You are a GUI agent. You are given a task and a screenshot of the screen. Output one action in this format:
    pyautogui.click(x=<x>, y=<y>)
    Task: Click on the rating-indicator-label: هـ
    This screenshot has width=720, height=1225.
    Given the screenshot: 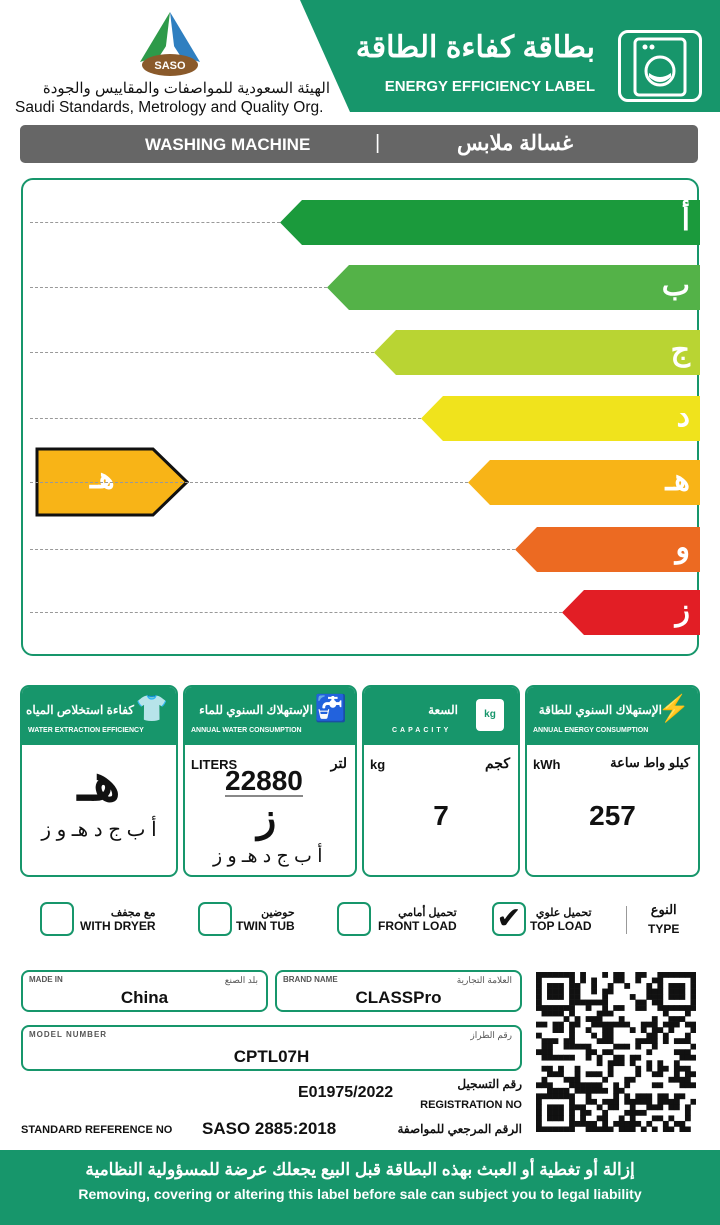 What is the action you would take?
    pyautogui.click(x=102, y=478)
    